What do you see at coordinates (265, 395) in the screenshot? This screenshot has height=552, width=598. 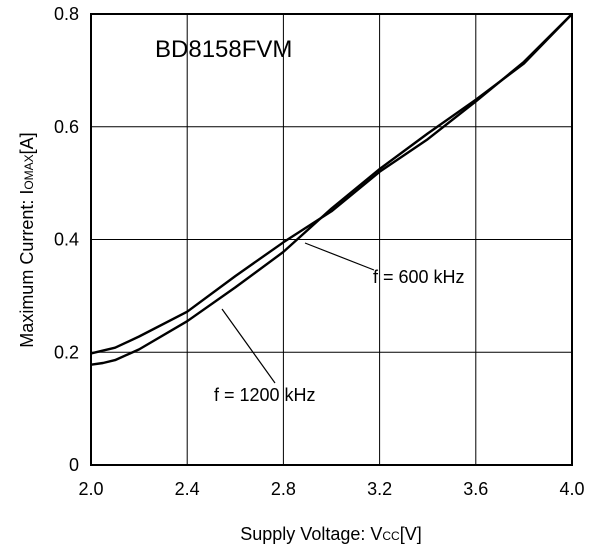 I see `annotation-1200khz: f = 1200 kHz` at bounding box center [265, 395].